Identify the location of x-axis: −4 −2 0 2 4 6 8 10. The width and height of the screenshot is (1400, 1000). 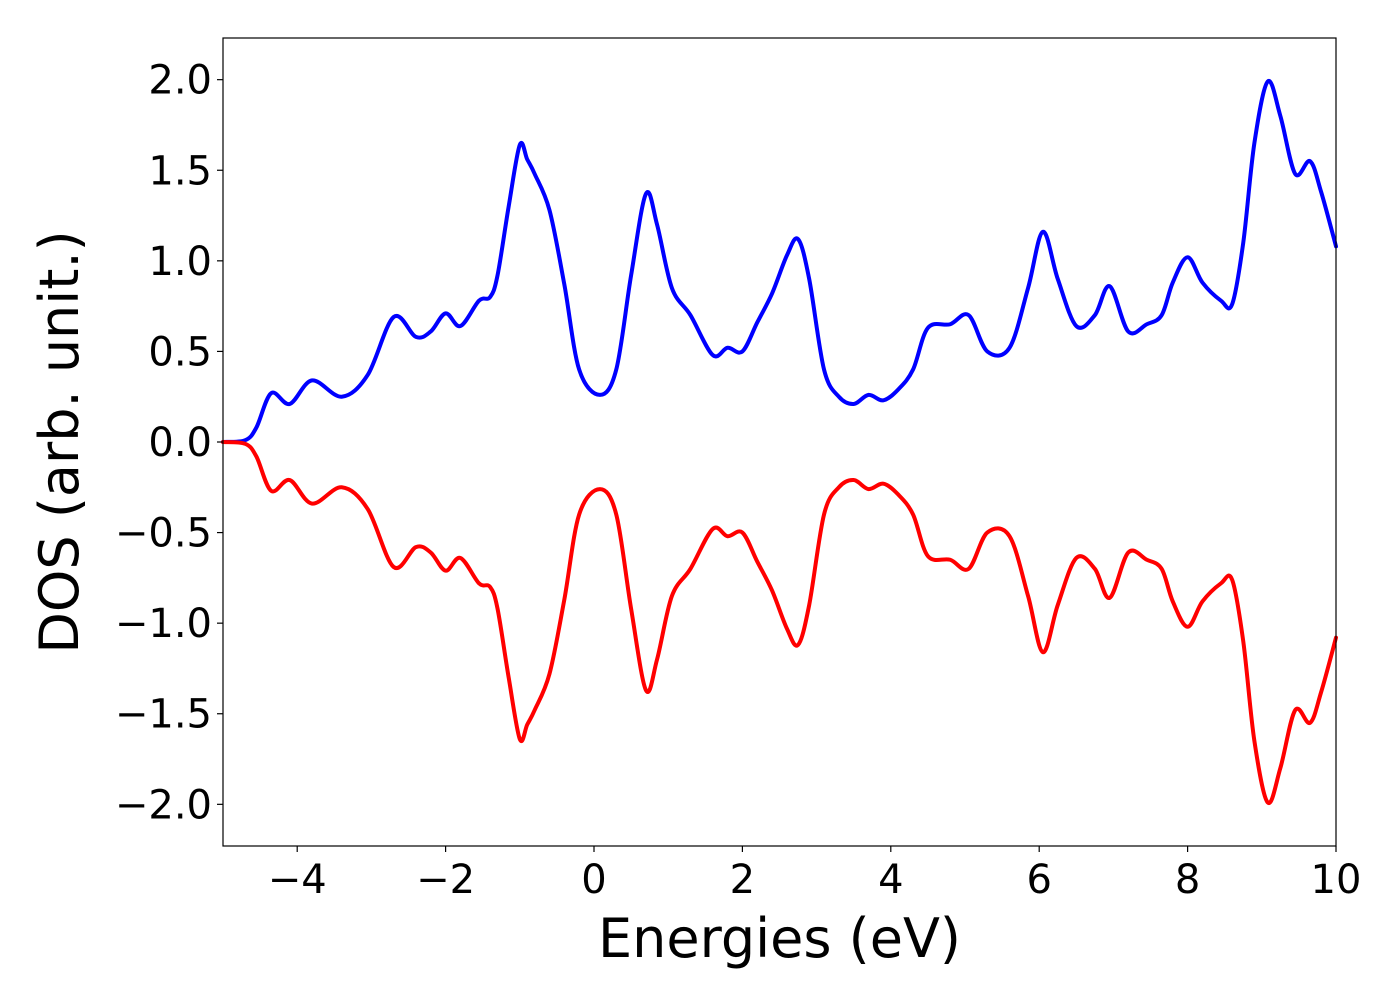
(815, 874).